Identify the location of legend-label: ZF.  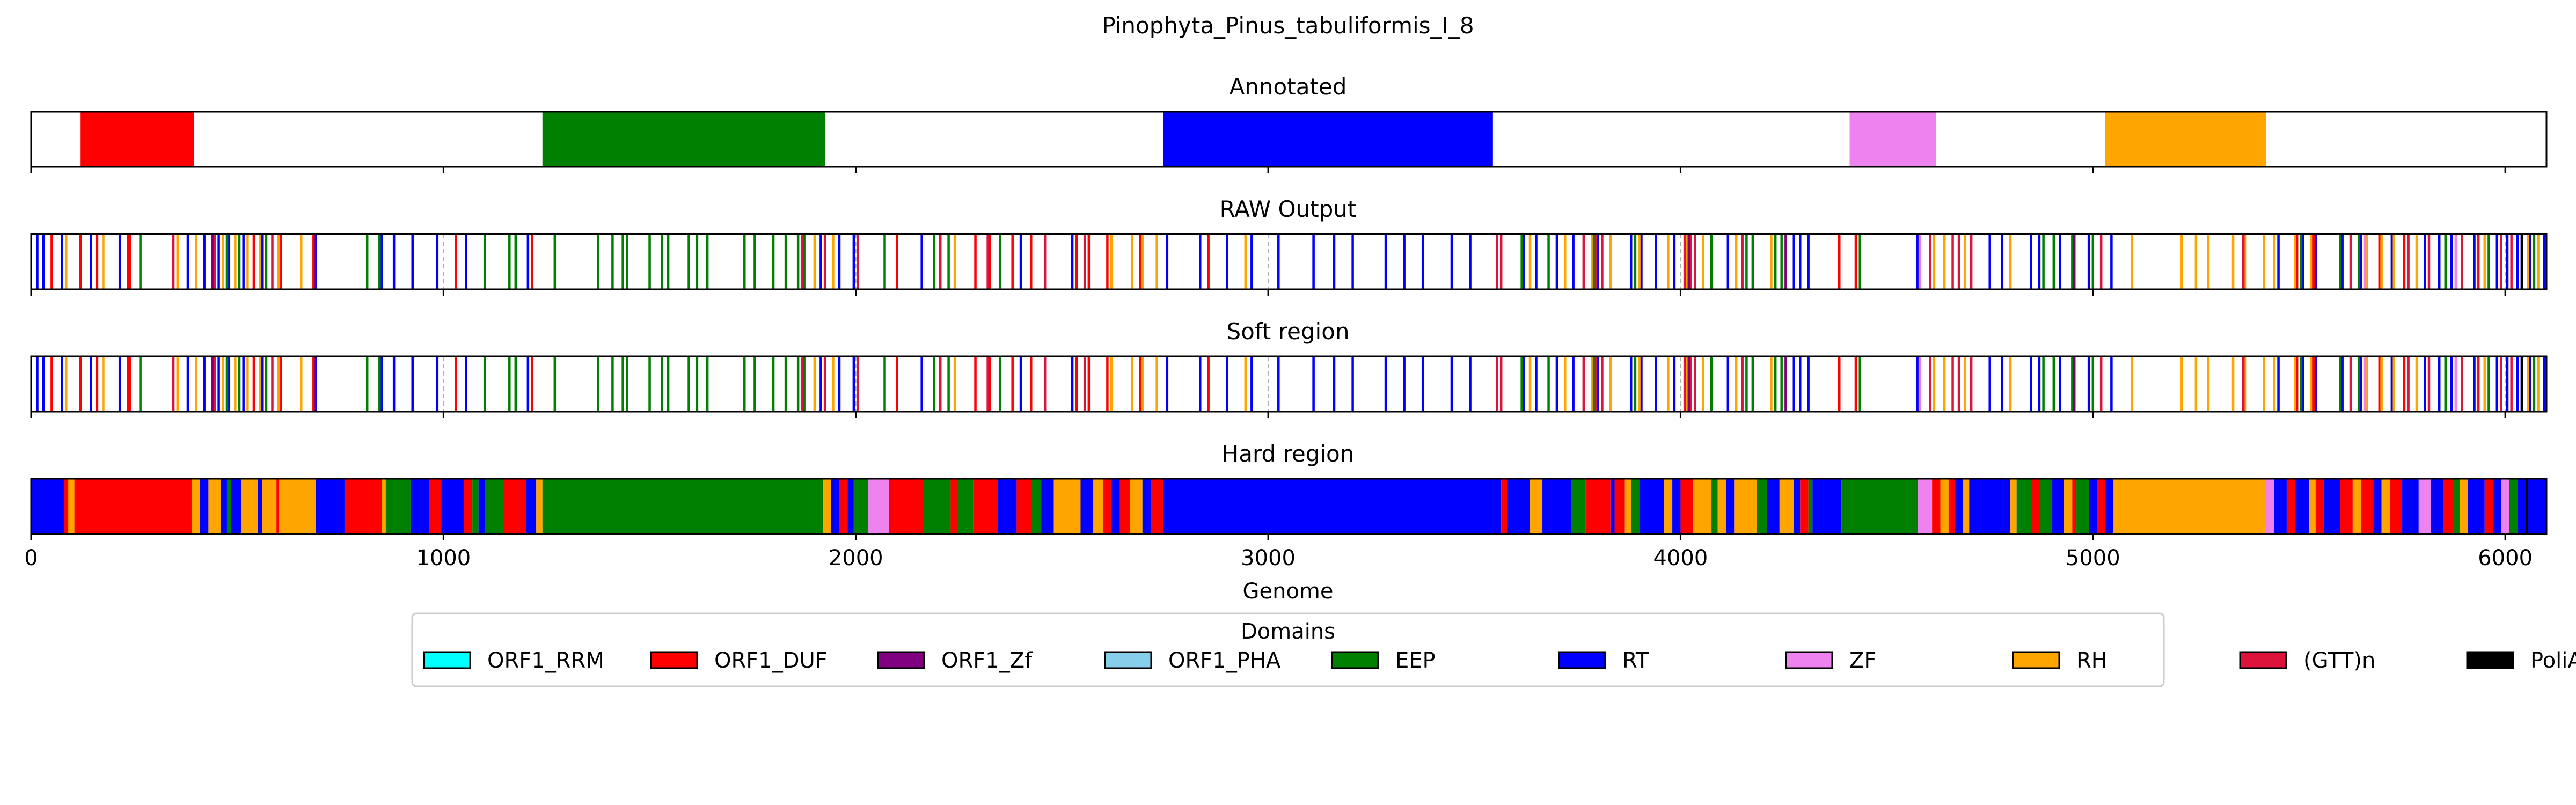
(1862, 660).